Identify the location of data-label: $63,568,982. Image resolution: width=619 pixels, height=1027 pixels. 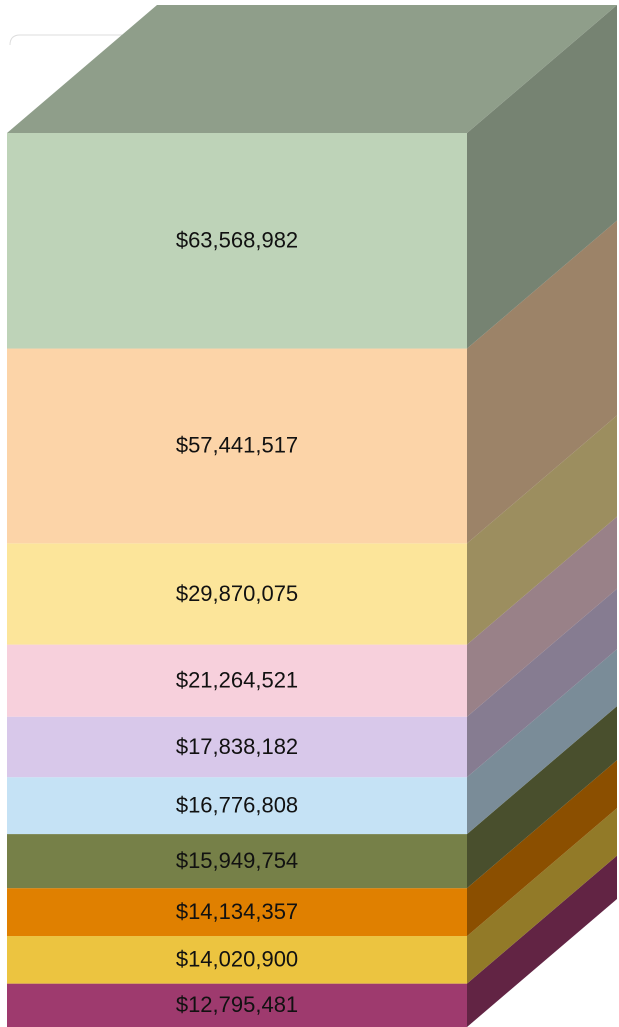
(237, 240).